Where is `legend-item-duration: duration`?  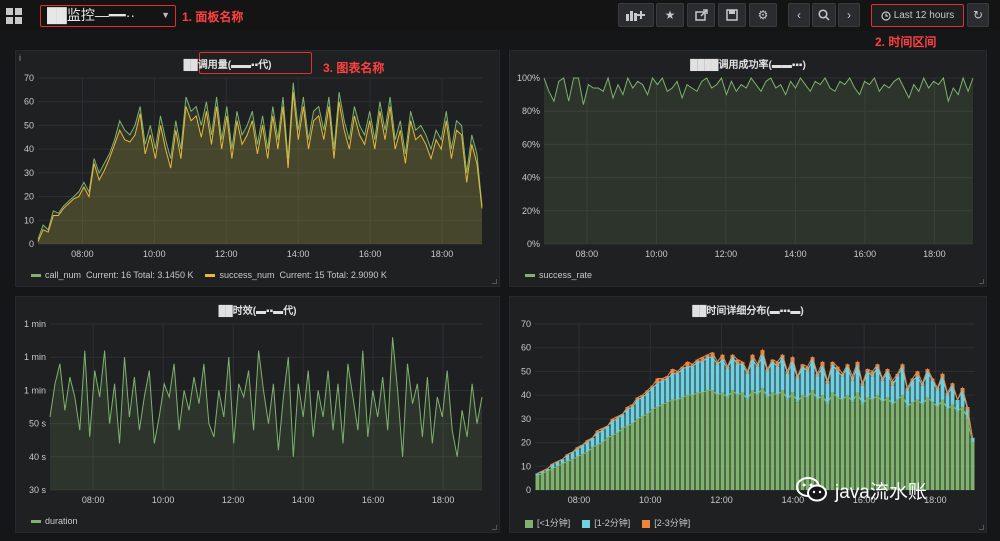 legend-item-duration: duration is located at coordinates (54, 521).